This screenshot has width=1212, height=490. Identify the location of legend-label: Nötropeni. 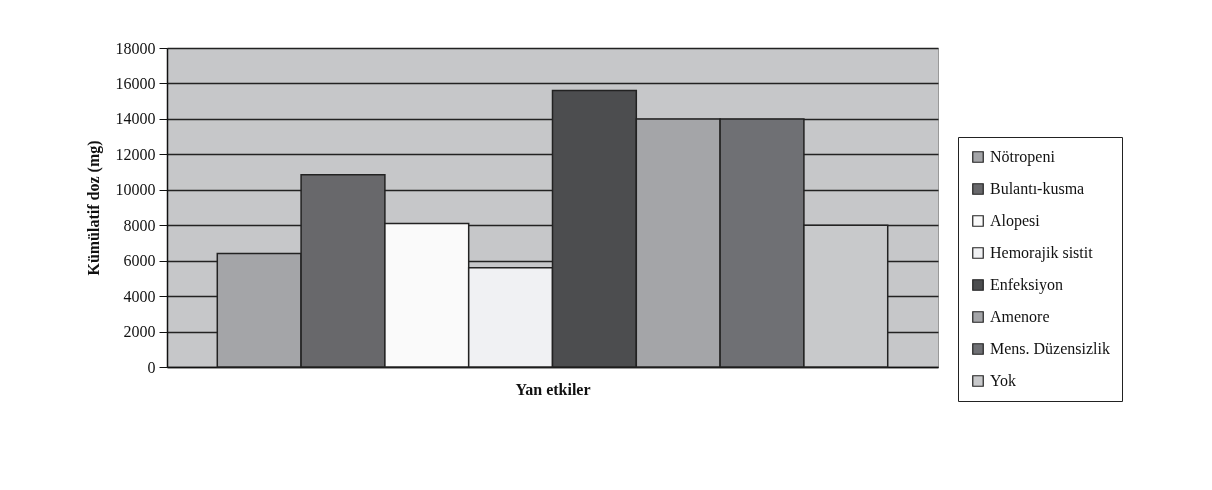
(1023, 157).